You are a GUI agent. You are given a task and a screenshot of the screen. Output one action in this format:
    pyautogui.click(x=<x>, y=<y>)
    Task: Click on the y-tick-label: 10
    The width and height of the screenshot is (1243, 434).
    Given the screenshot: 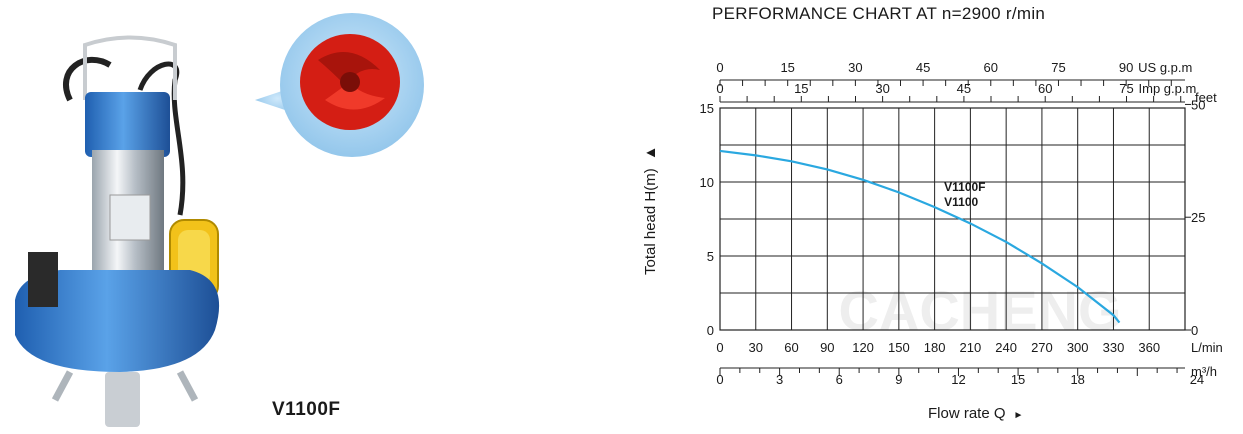 What is the action you would take?
    pyautogui.click(x=707, y=182)
    